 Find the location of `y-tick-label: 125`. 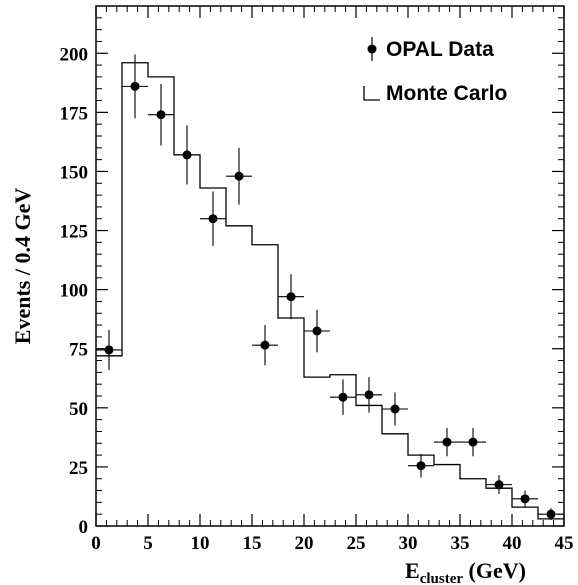

y-tick-label: 125 is located at coordinates (74, 232).